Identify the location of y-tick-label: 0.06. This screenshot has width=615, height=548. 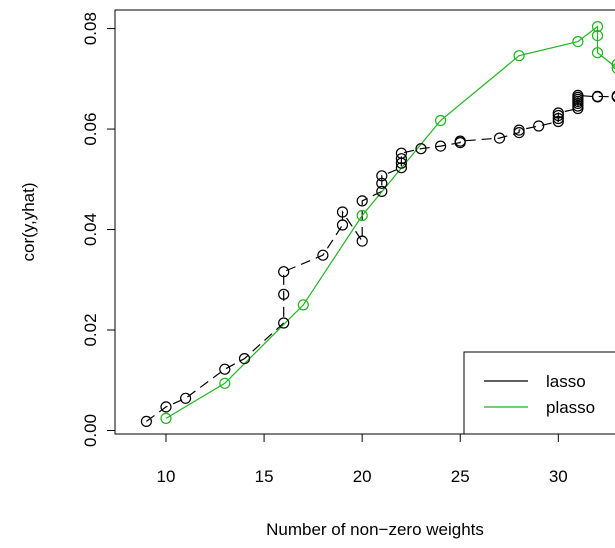
(90, 129).